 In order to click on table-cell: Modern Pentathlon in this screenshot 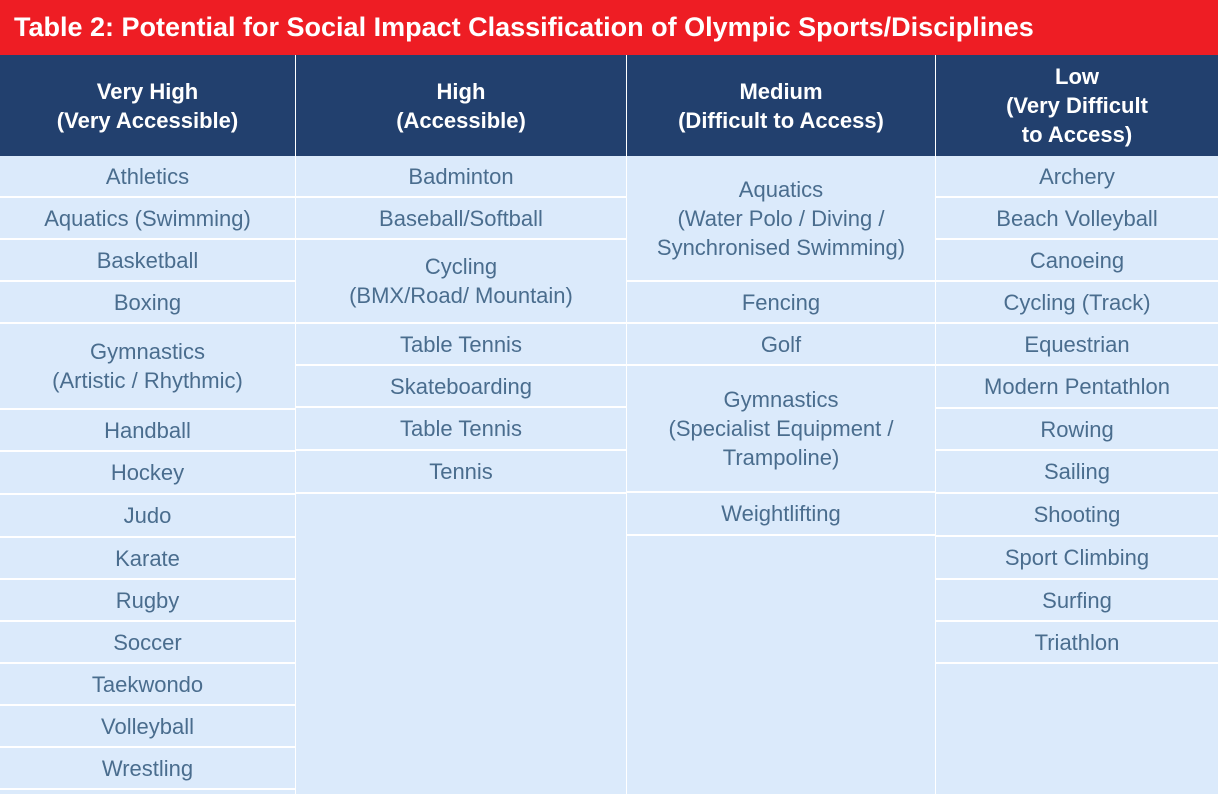, I will do `click(1077, 387)`.